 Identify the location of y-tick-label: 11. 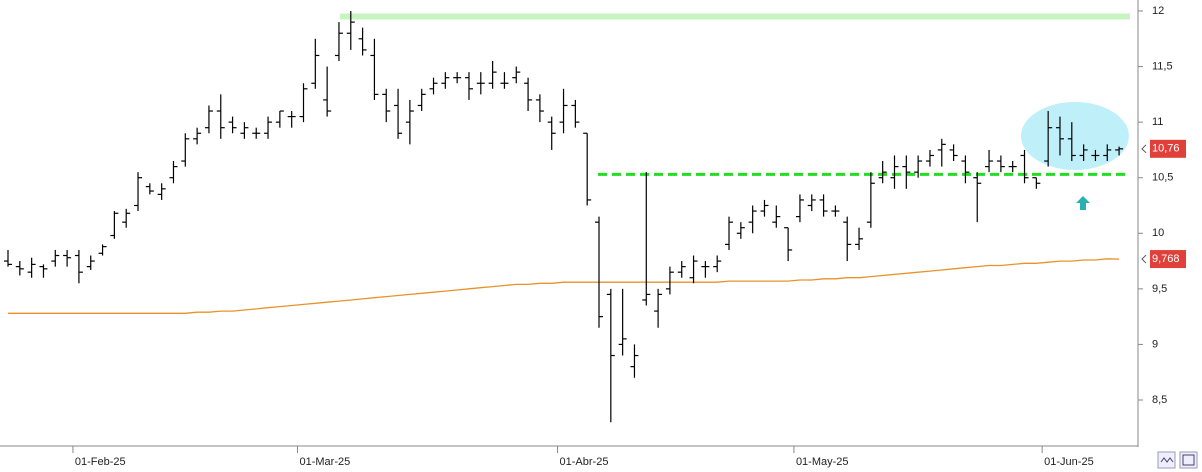
(1157, 122).